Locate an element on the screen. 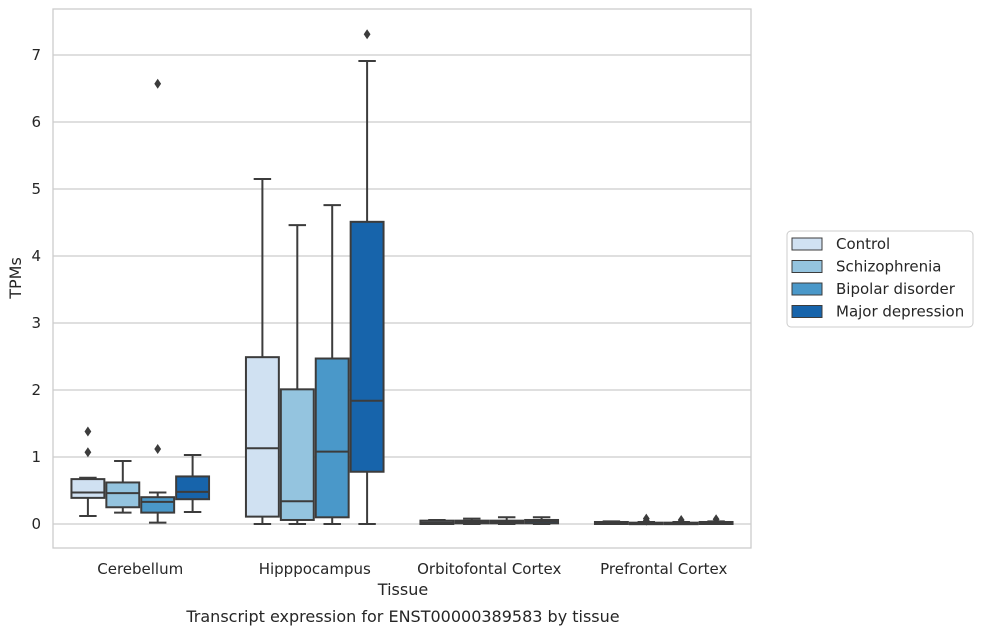 This screenshot has width=983, height=634. box-control-orbitofontal-cortex is located at coordinates (437, 522).